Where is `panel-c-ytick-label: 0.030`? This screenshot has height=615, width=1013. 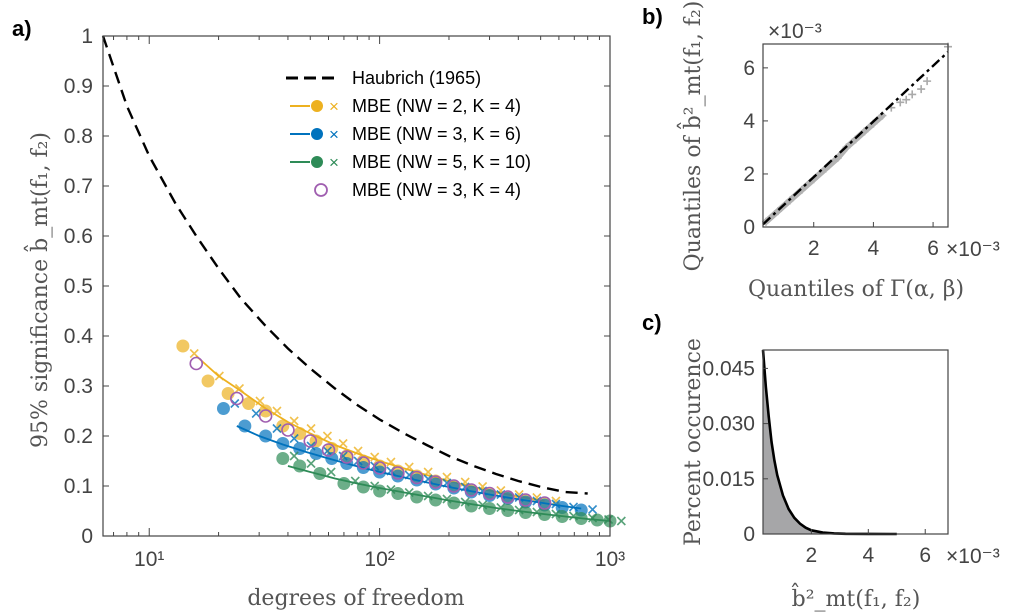 panel-c-ytick-label: 0.030 is located at coordinates (728, 424).